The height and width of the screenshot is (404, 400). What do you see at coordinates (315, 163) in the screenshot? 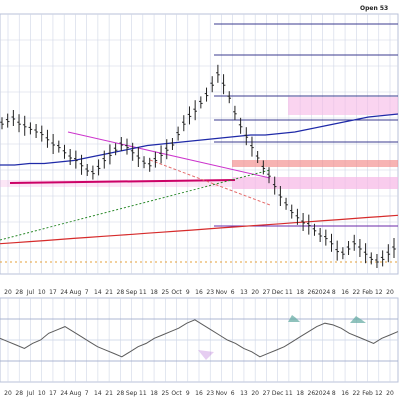
I see `resistance-zone-red` at bounding box center [315, 163].